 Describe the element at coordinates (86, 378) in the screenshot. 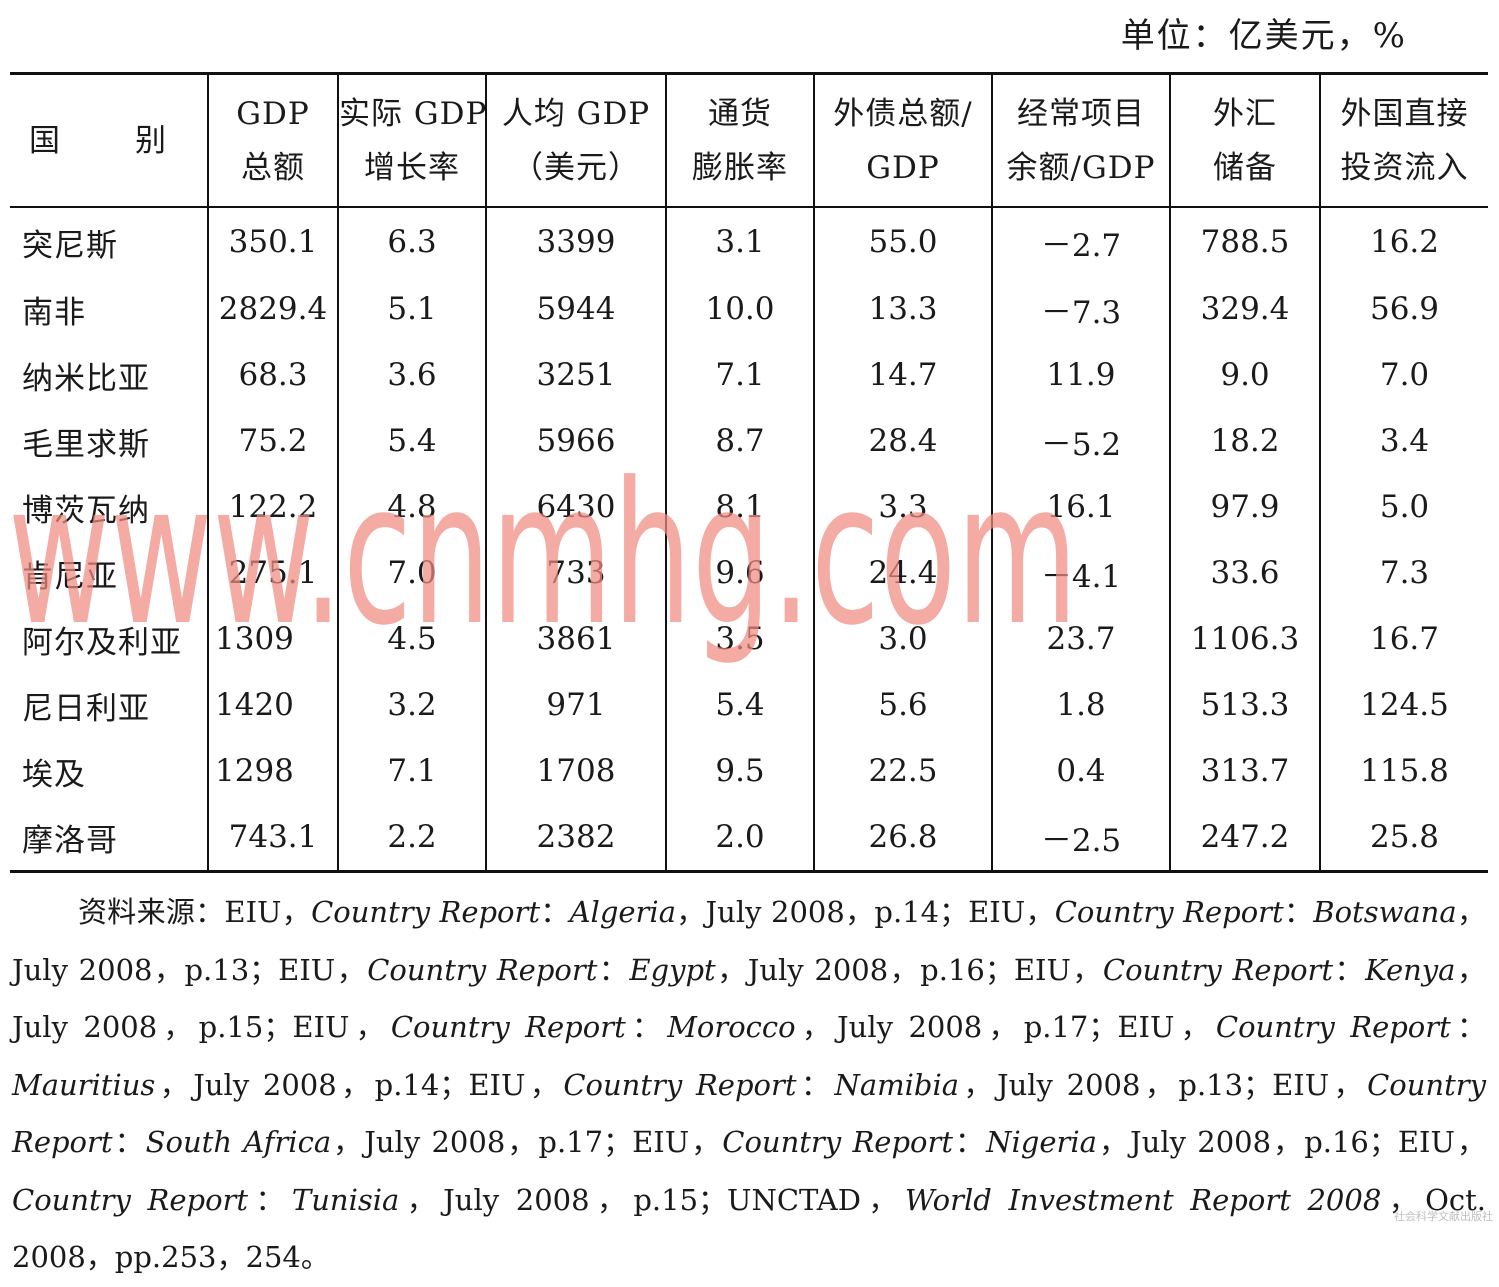

I see `cell-country: 纳米比亚` at that location.